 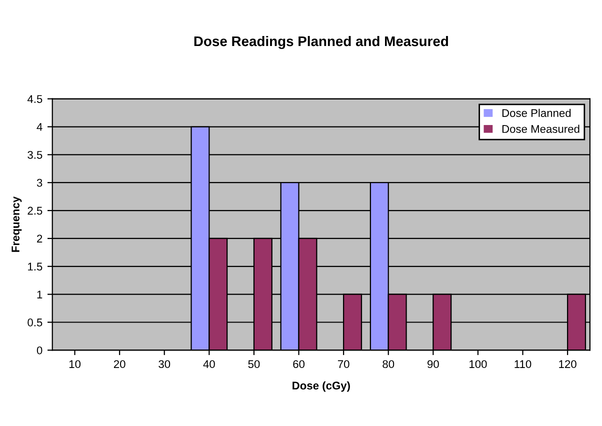 What do you see at coordinates (39, 294) in the screenshot?
I see `y-tick-label: 1` at bounding box center [39, 294].